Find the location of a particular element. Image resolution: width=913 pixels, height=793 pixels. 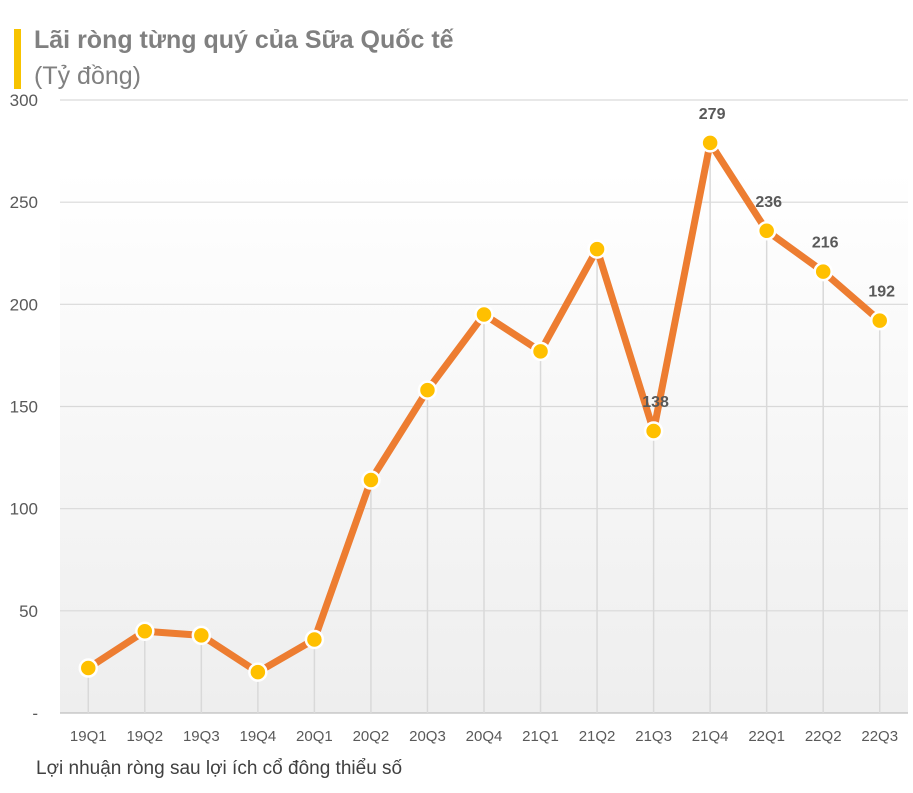

x-tick-label: 21Q1 is located at coordinates (540, 736).